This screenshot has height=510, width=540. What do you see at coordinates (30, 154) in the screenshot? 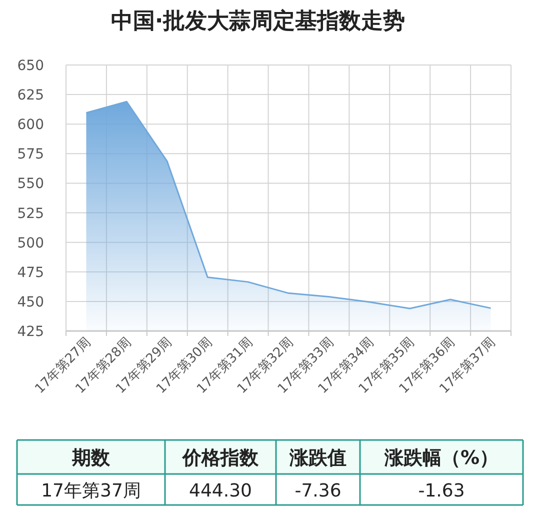
I see `y-tick-label: 575` at bounding box center [30, 154].